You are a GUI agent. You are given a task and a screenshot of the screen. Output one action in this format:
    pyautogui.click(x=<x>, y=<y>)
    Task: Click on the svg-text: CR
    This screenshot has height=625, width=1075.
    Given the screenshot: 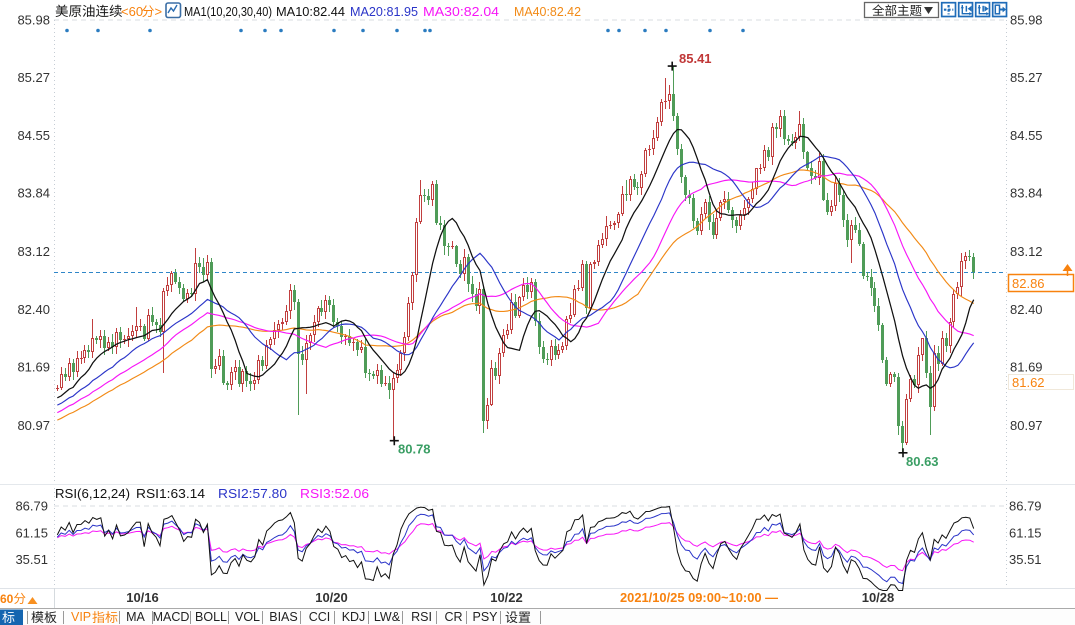 What is the action you would take?
    pyautogui.click(x=453, y=617)
    